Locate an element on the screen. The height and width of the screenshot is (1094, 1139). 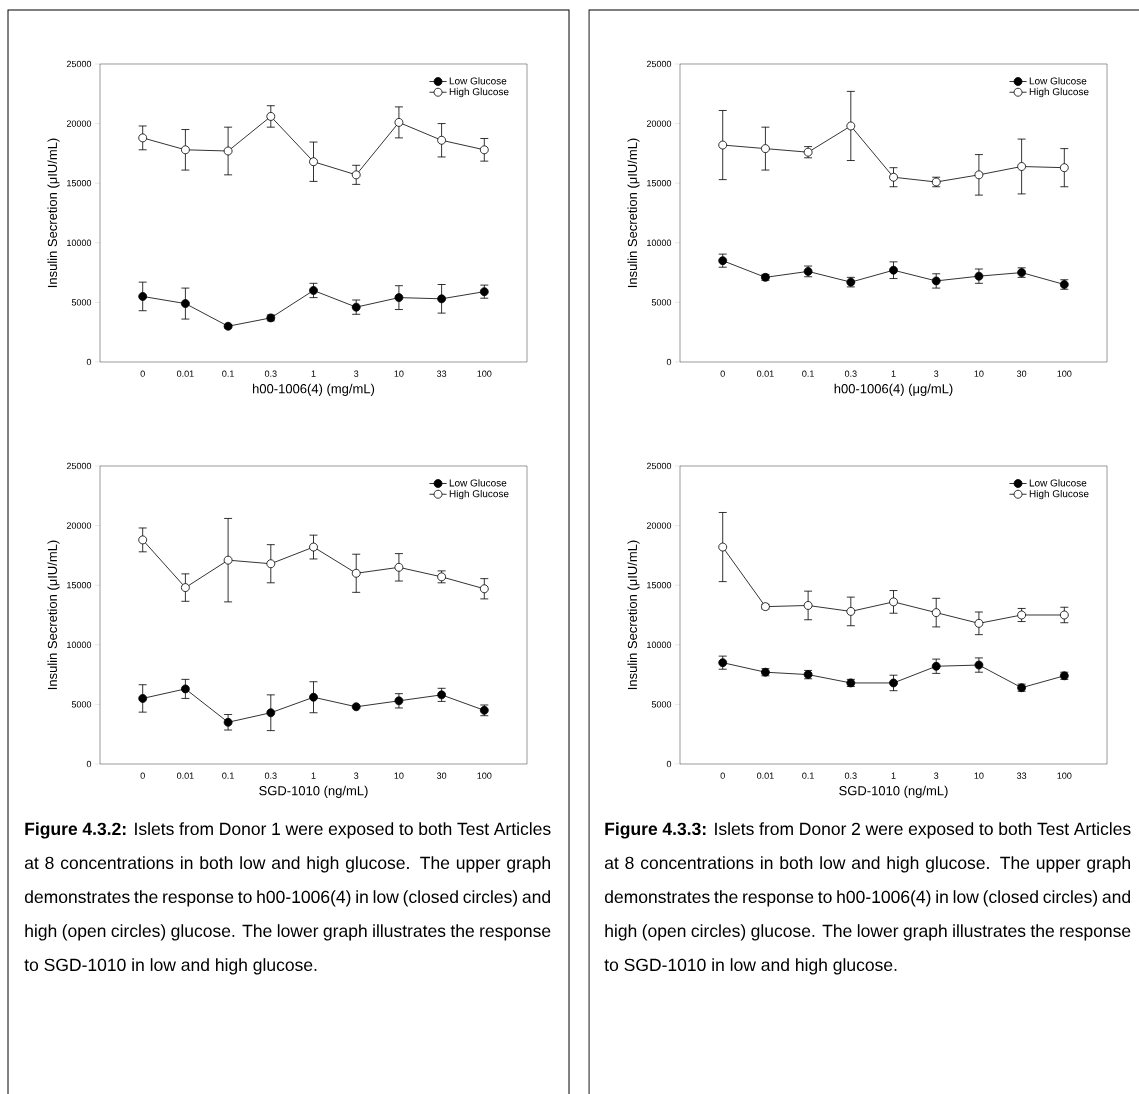
x-axis-title: h00-1006(4) (μg/mL) is located at coordinates (893, 389).